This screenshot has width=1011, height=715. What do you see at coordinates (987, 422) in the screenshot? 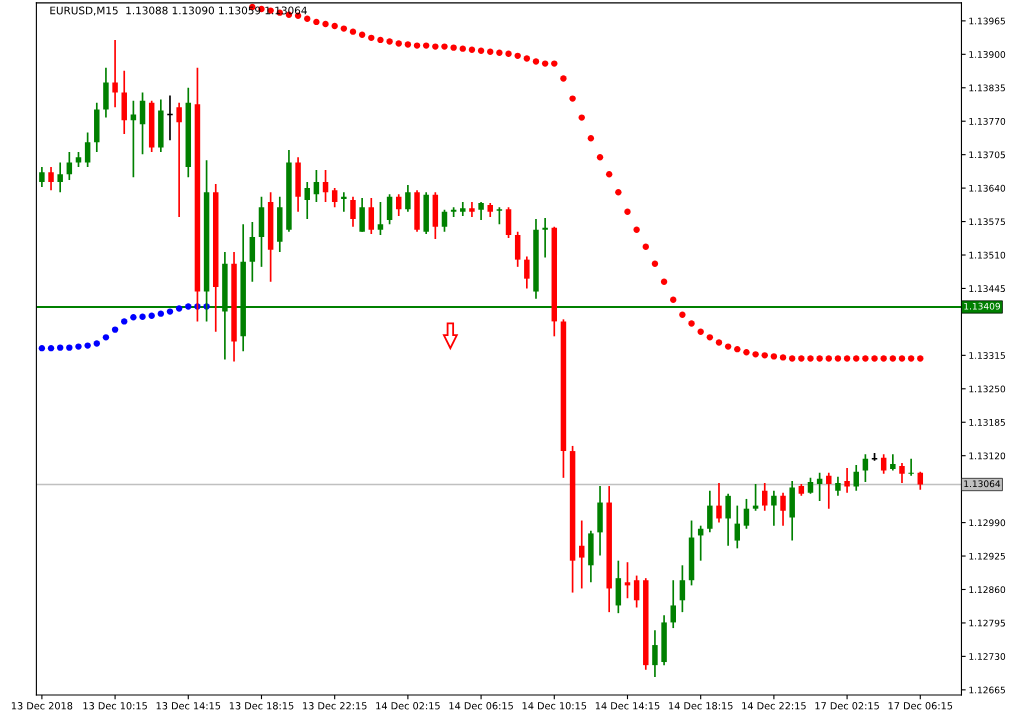
I see `y-tick-label: 1.13185` at bounding box center [987, 422].